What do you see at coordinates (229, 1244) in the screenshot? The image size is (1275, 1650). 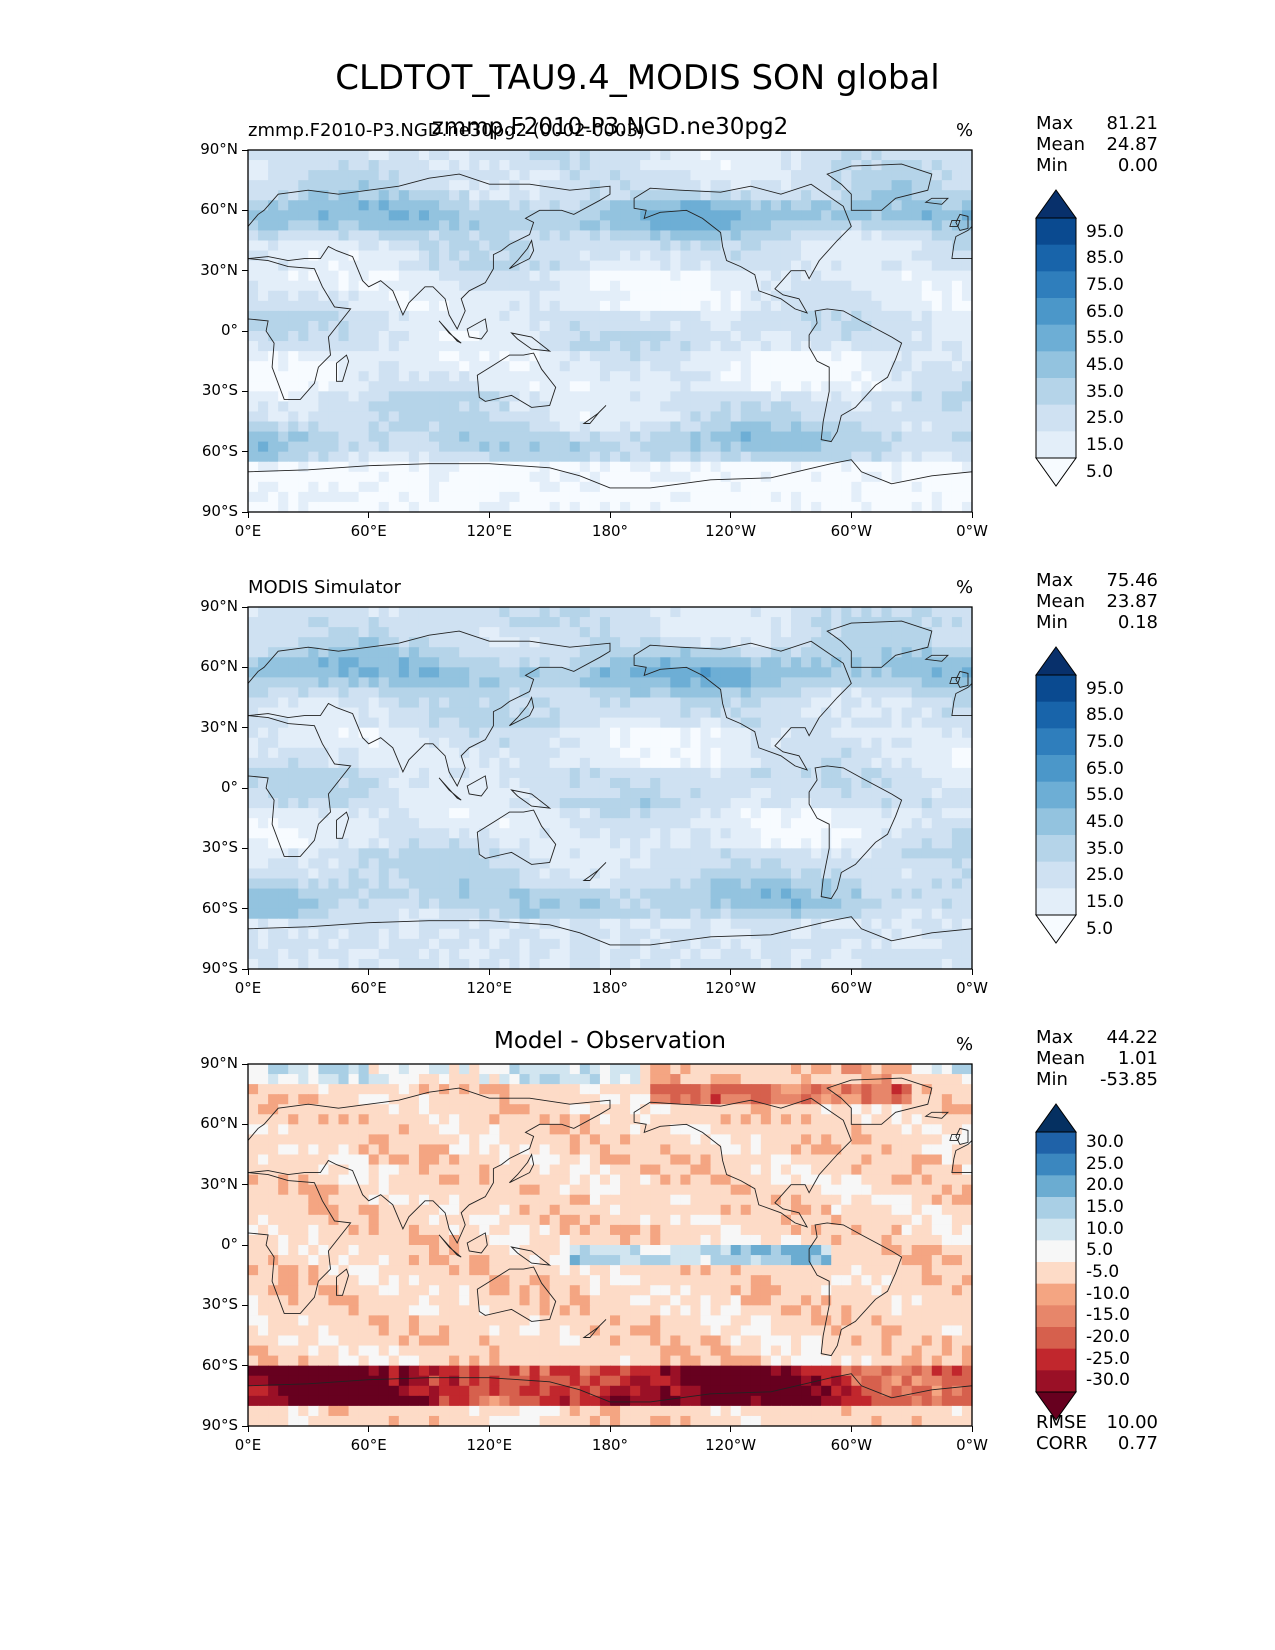 I see `lat-tick-label: 0°` at bounding box center [229, 1244].